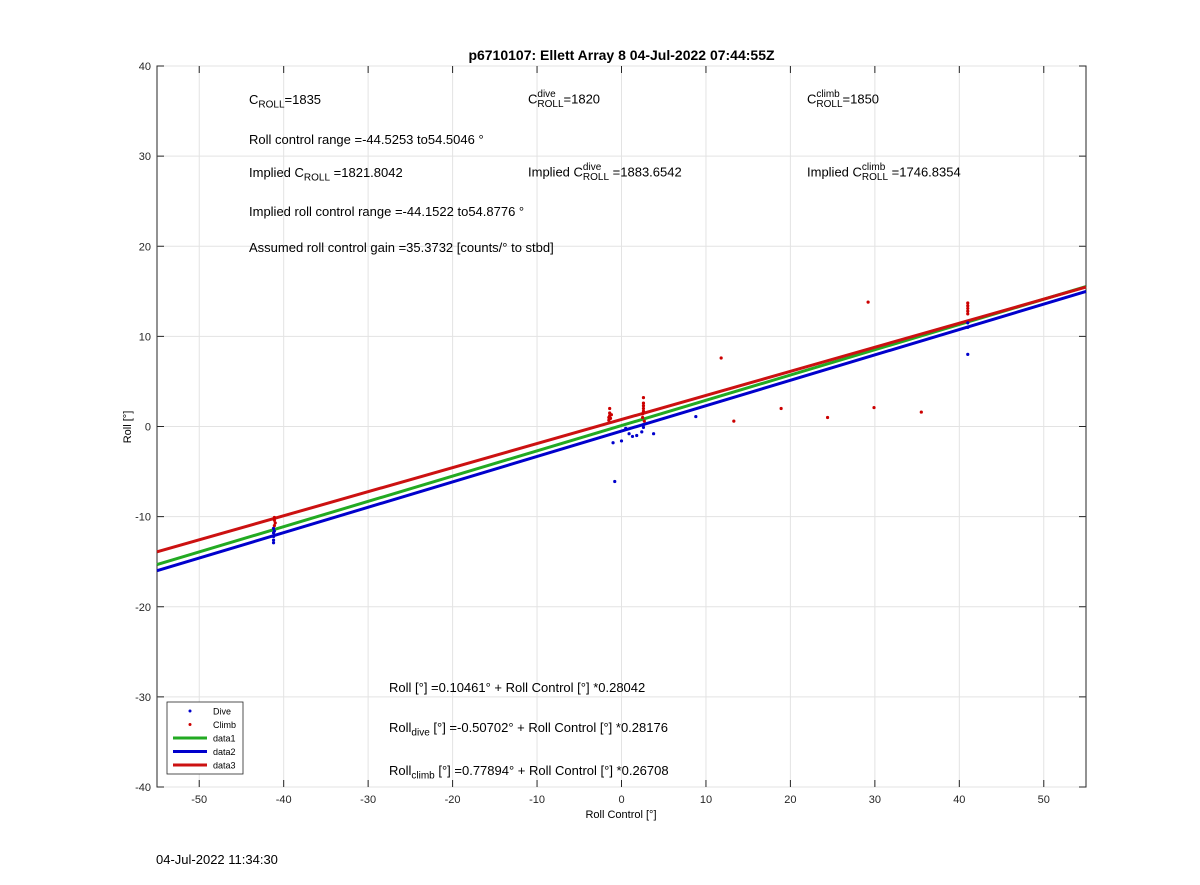  What do you see at coordinates (620, 815) in the screenshot?
I see `x-axis-label: Roll Control [°]` at bounding box center [620, 815].